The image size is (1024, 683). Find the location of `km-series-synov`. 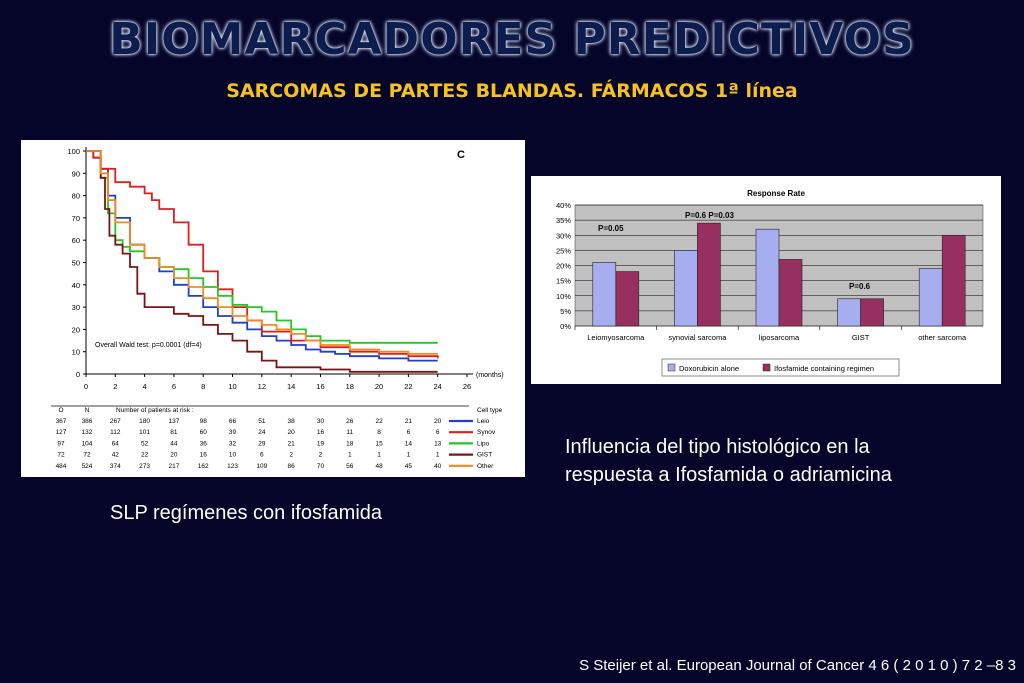

km-series-synov is located at coordinates (262, 254).